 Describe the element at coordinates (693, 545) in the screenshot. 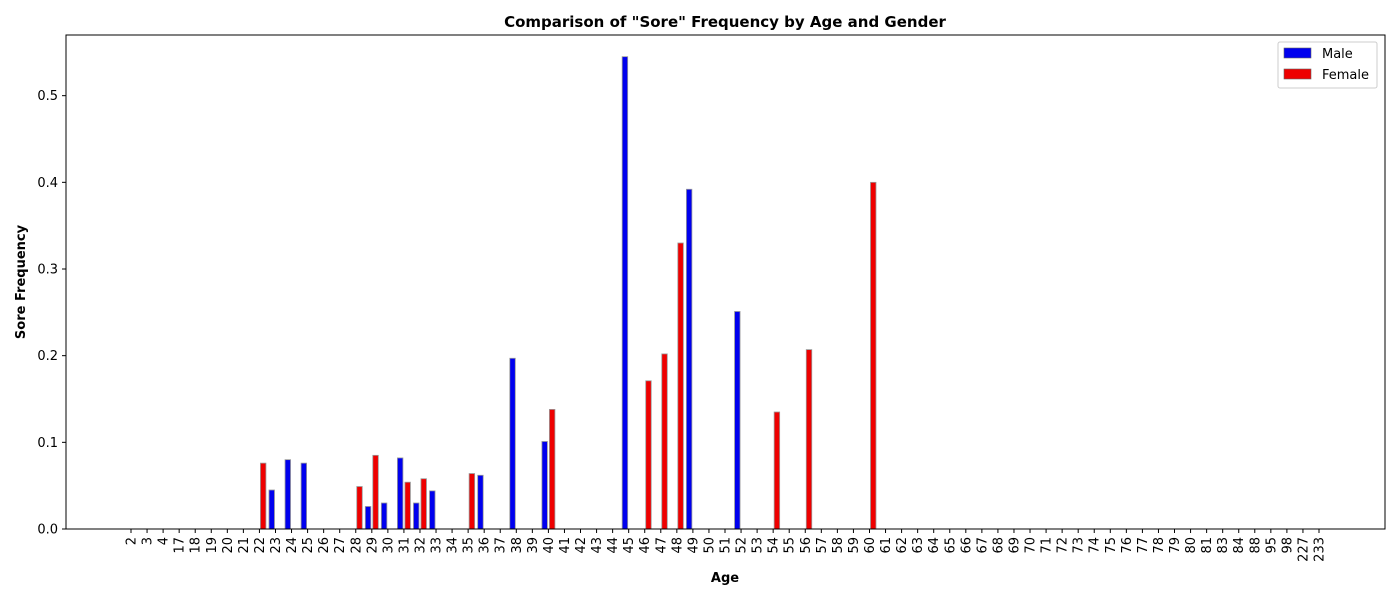

I see `x-tick-label: 49` at that location.